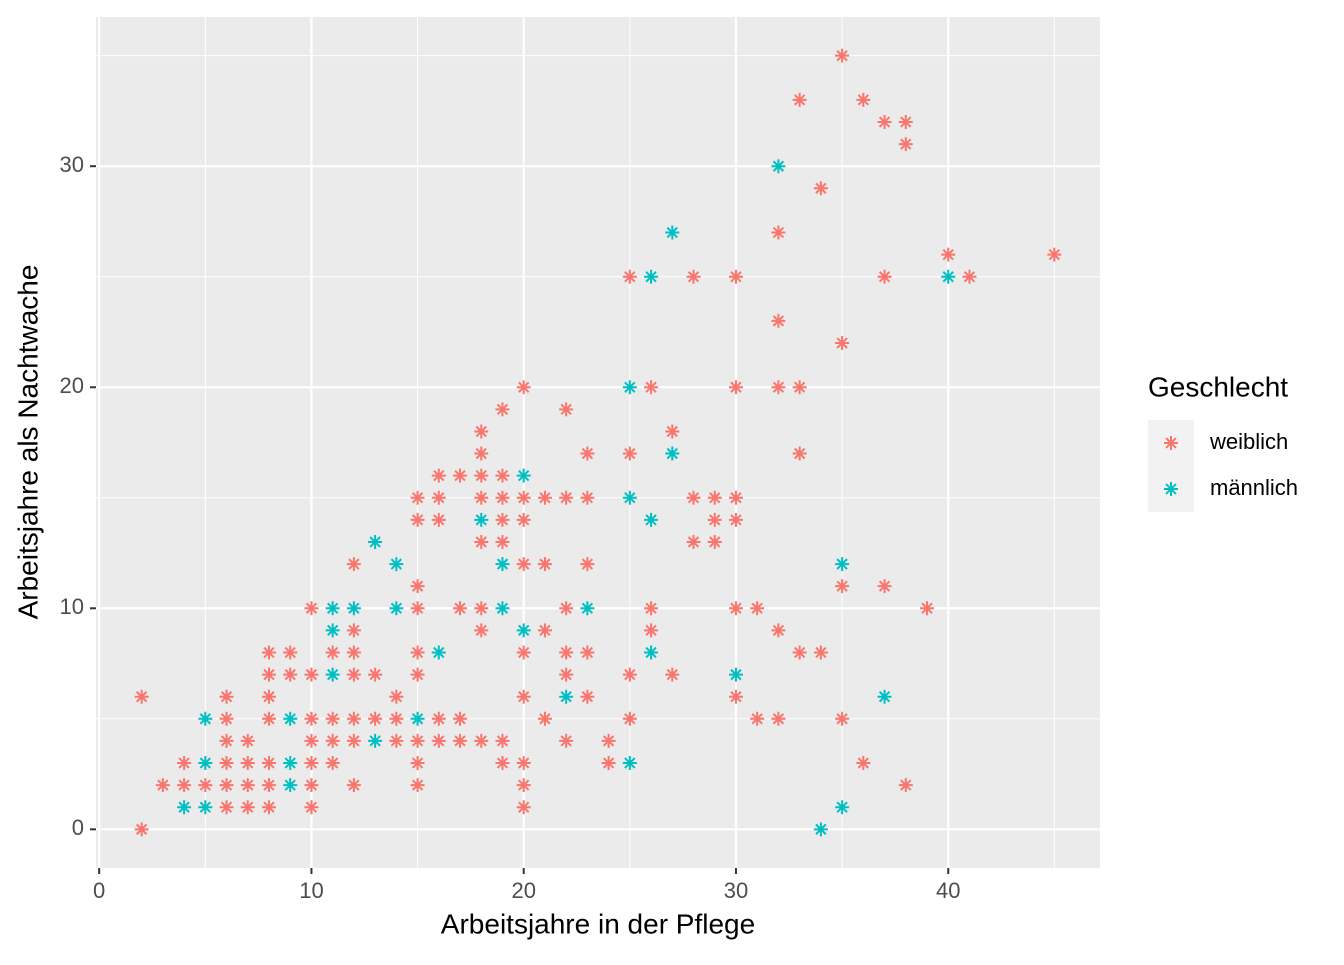 The image size is (1344, 965). I want to click on x-tick-label: 20, so click(523, 890).